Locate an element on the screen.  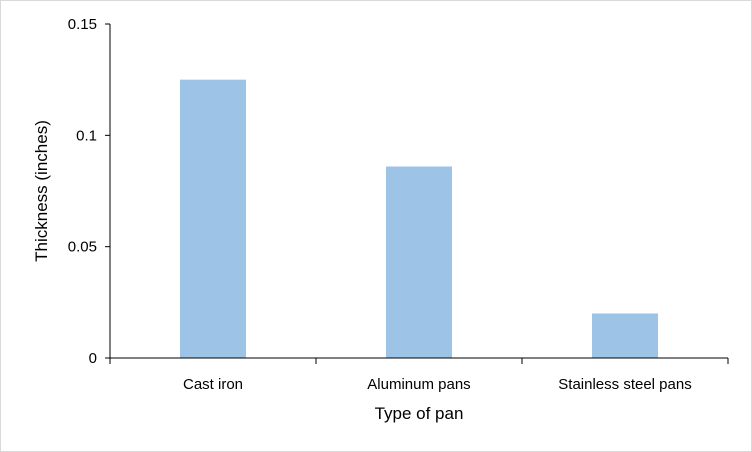
x-axis-title: Type of pan is located at coordinates (419, 413).